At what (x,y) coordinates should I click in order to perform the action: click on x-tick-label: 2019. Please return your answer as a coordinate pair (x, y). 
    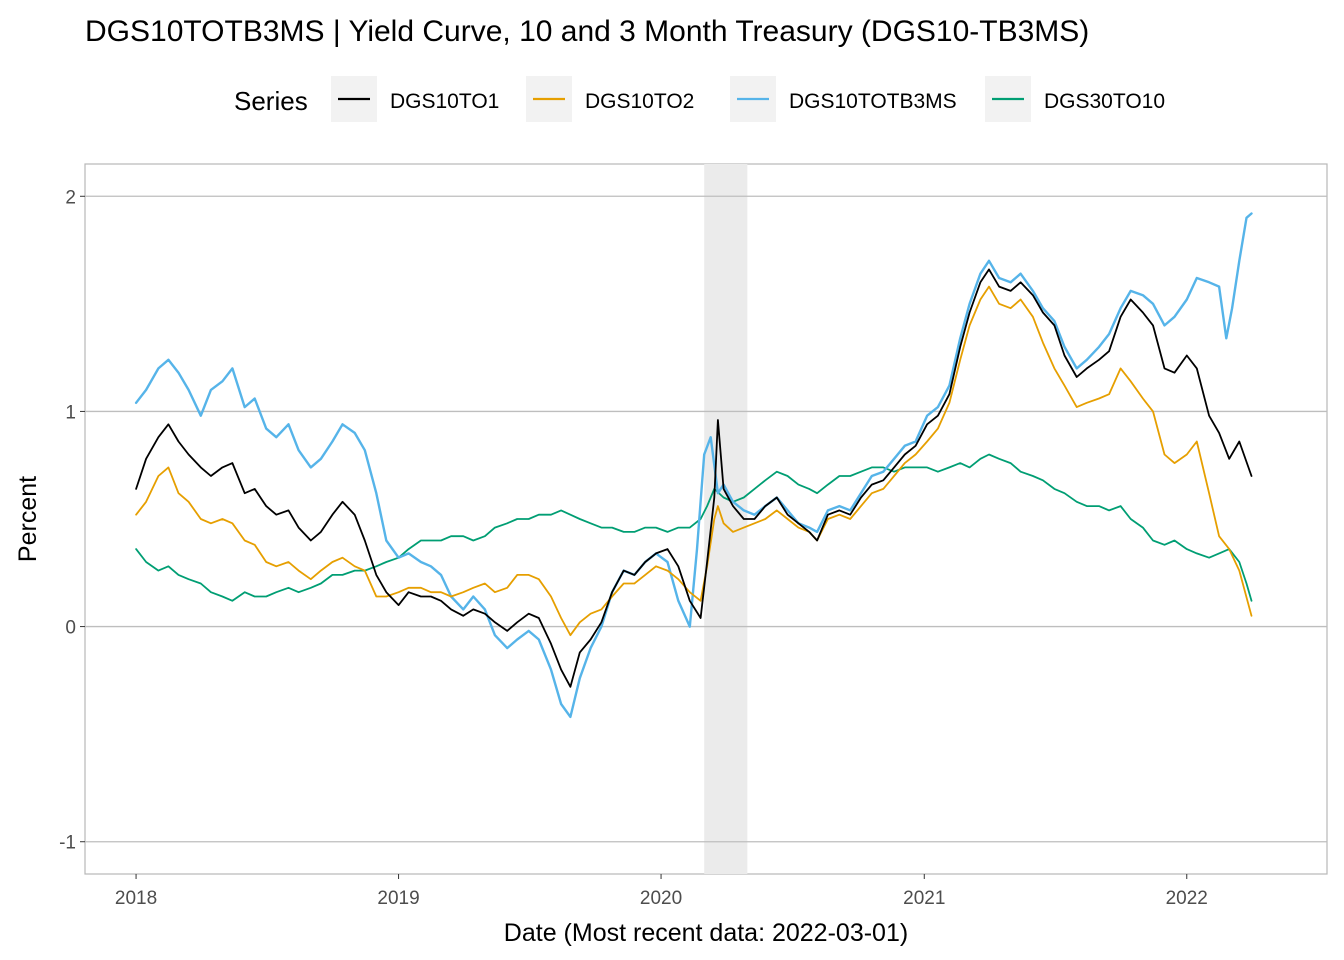
    Looking at the image, I should click on (398, 898).